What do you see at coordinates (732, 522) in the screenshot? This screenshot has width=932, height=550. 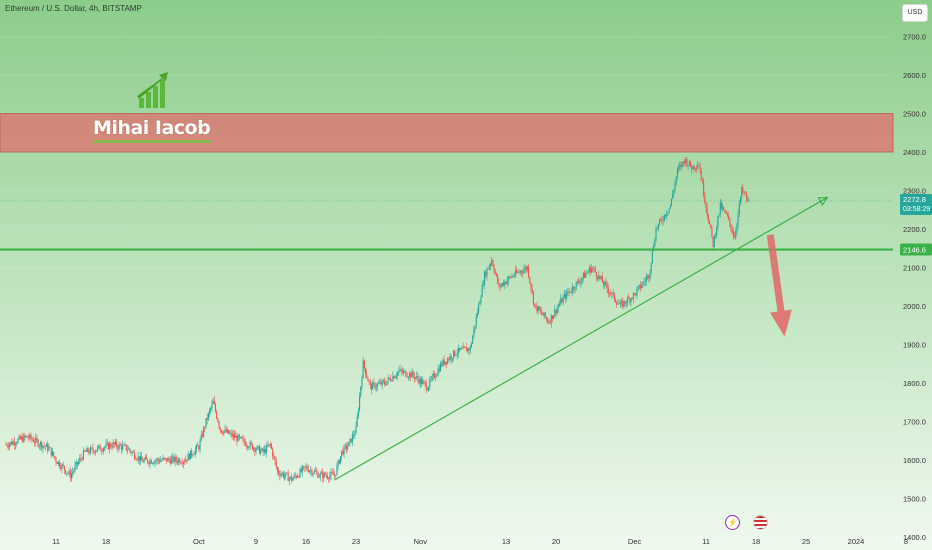 I see `lightning-icon: ⚡` at bounding box center [732, 522].